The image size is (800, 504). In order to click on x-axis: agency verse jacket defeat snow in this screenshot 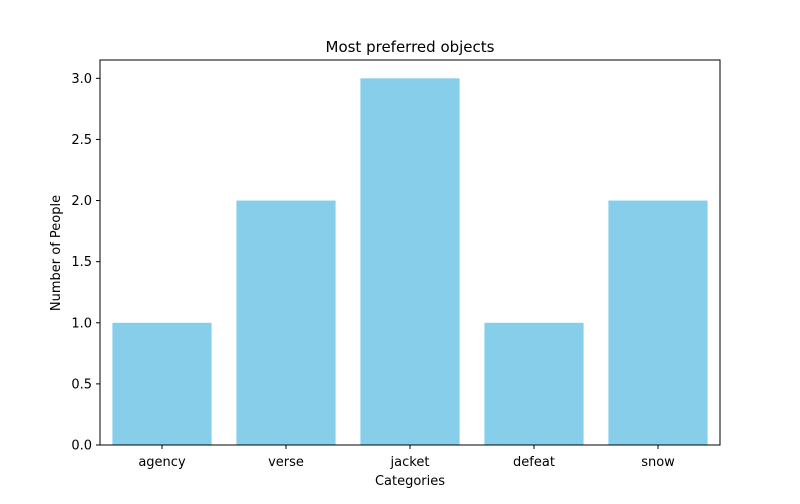, I will do `click(406, 457)`.